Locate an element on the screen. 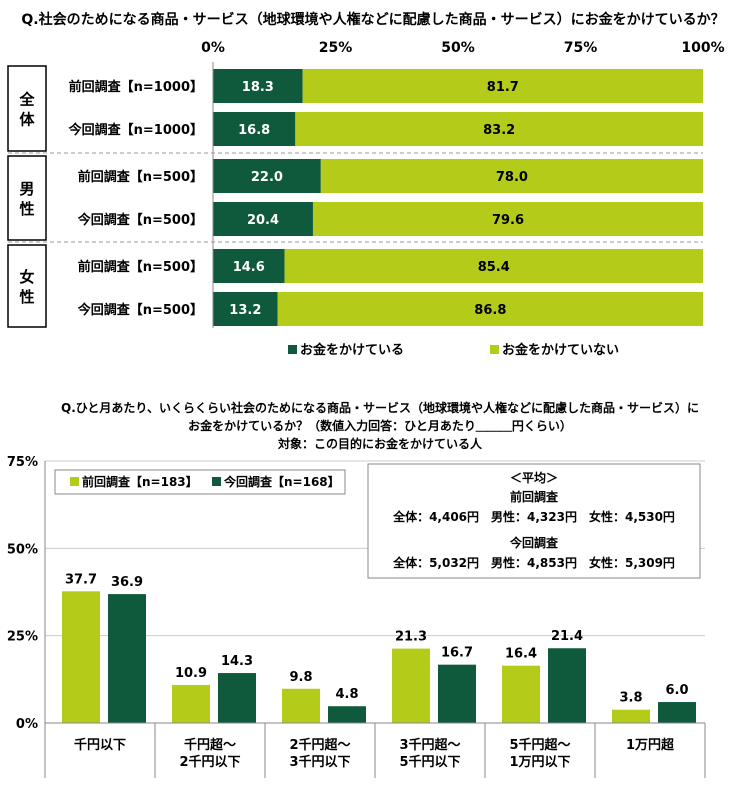 This screenshot has width=746, height=800. svg-text: 対象：この目的にお金をかけている人 is located at coordinates (380, 443).